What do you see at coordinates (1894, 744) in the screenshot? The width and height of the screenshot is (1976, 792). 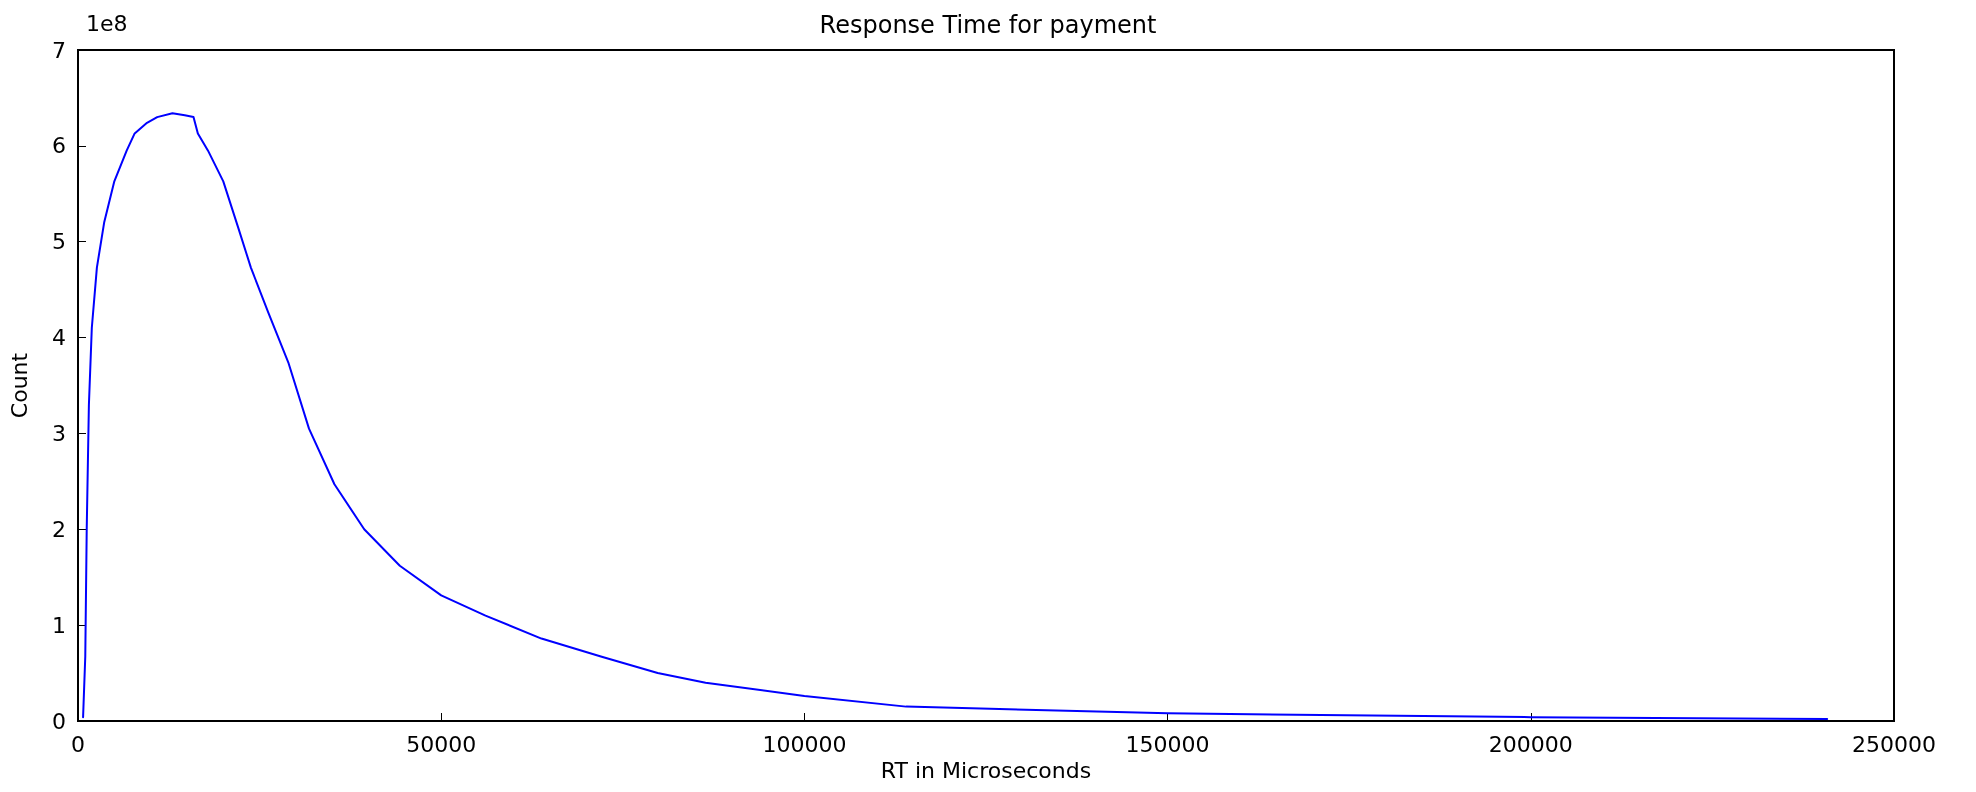 I see `x-tick-label: 250000` at bounding box center [1894, 744].